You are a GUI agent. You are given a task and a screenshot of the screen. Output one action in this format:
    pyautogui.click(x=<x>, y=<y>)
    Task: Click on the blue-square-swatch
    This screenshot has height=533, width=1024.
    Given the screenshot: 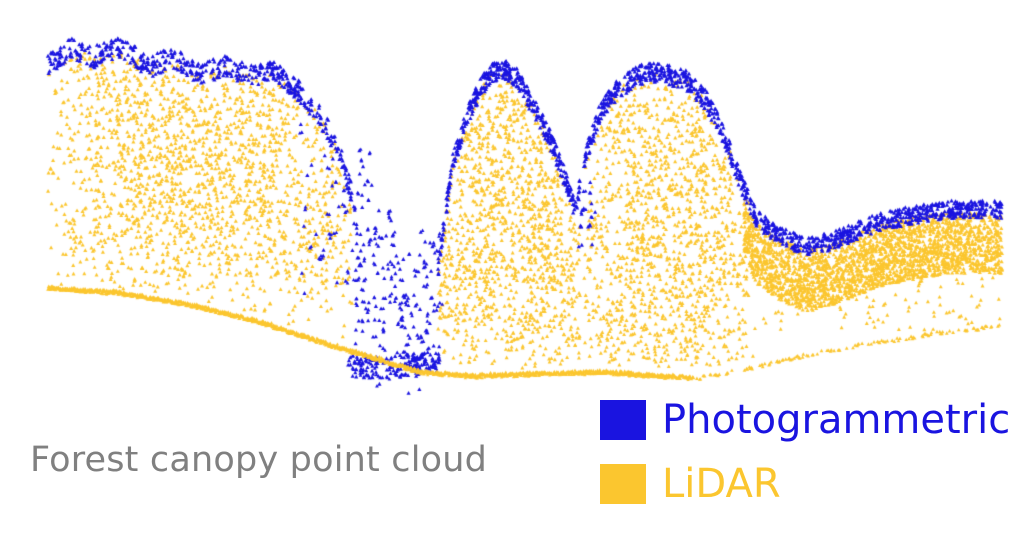 What is the action you would take?
    pyautogui.click(x=623, y=420)
    